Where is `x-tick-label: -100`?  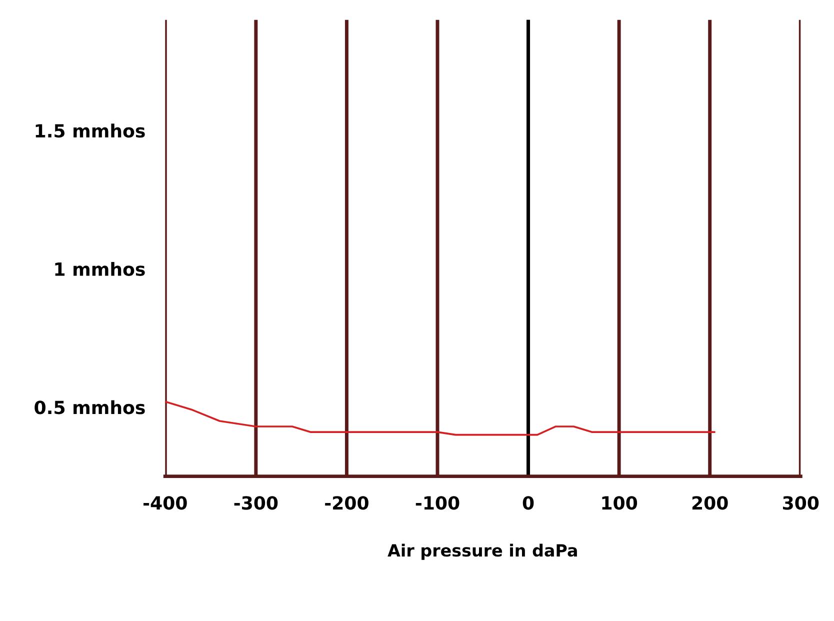
x-tick-label: -100 is located at coordinates (438, 503).